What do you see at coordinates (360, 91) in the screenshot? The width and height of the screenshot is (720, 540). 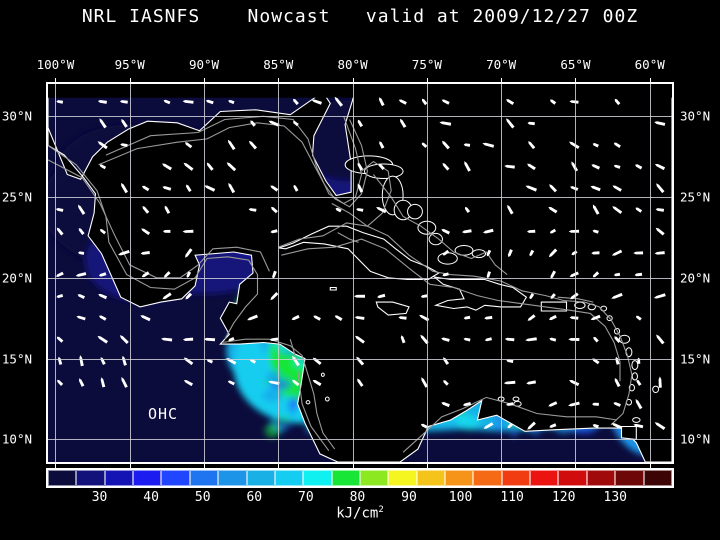 I see `no-data-strip` at bounding box center [360, 91].